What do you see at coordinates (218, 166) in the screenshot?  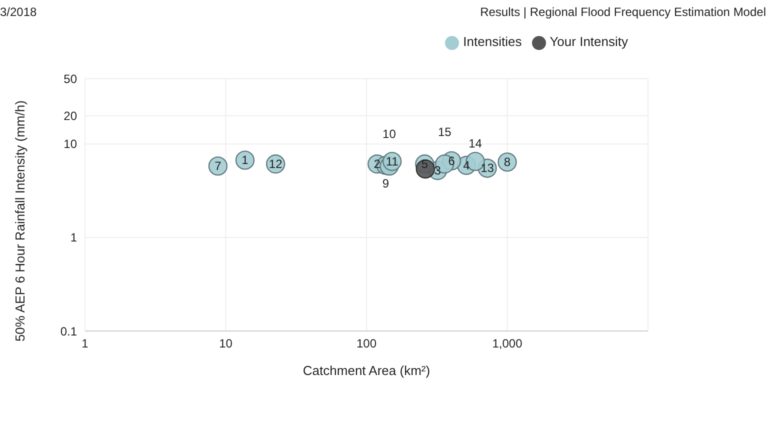 I see `annotation: 7` at bounding box center [218, 166].